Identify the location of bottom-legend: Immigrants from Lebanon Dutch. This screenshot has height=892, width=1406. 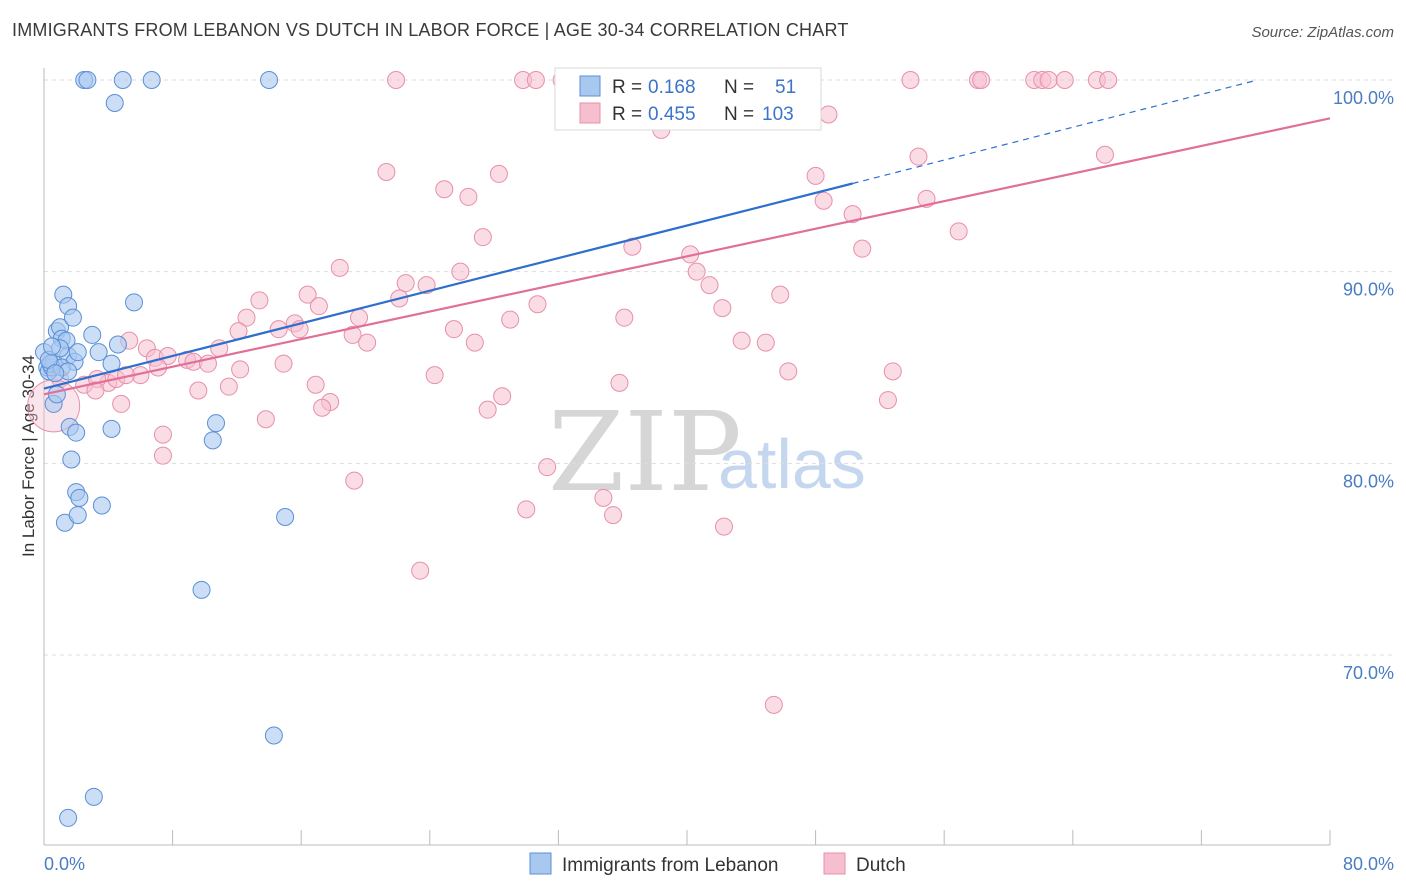
(717, 864).